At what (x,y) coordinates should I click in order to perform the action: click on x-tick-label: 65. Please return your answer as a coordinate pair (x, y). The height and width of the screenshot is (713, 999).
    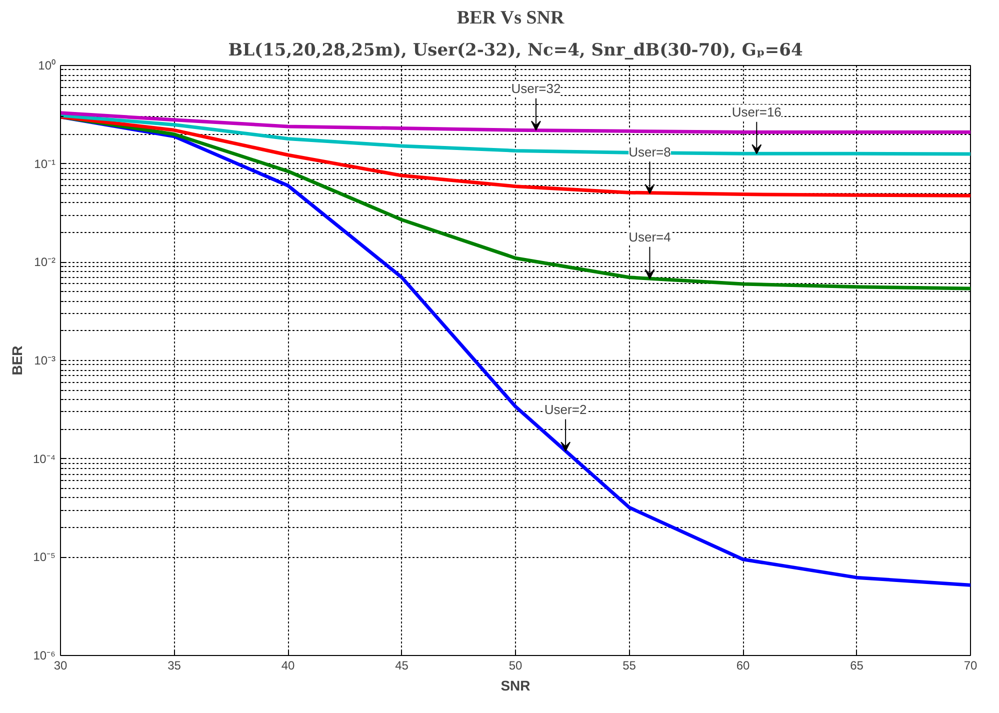
    Looking at the image, I should click on (857, 665).